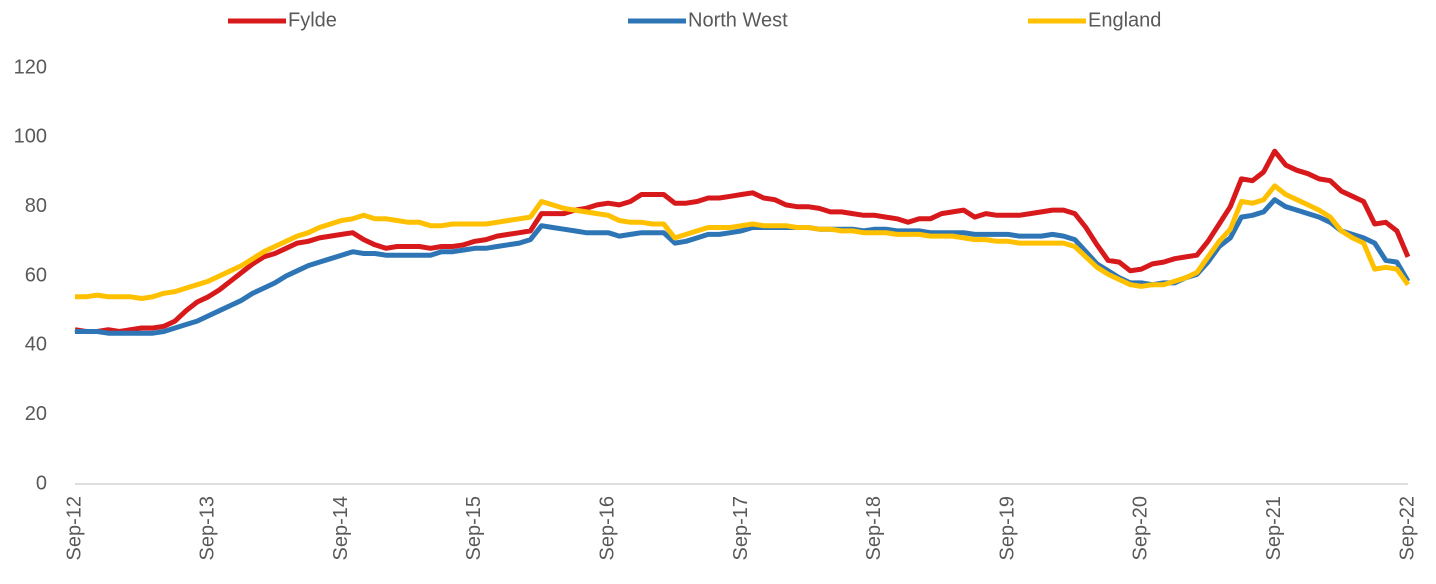 This screenshot has width=1436, height=584. I want to click on legend-label: Fylde, so click(312, 20).